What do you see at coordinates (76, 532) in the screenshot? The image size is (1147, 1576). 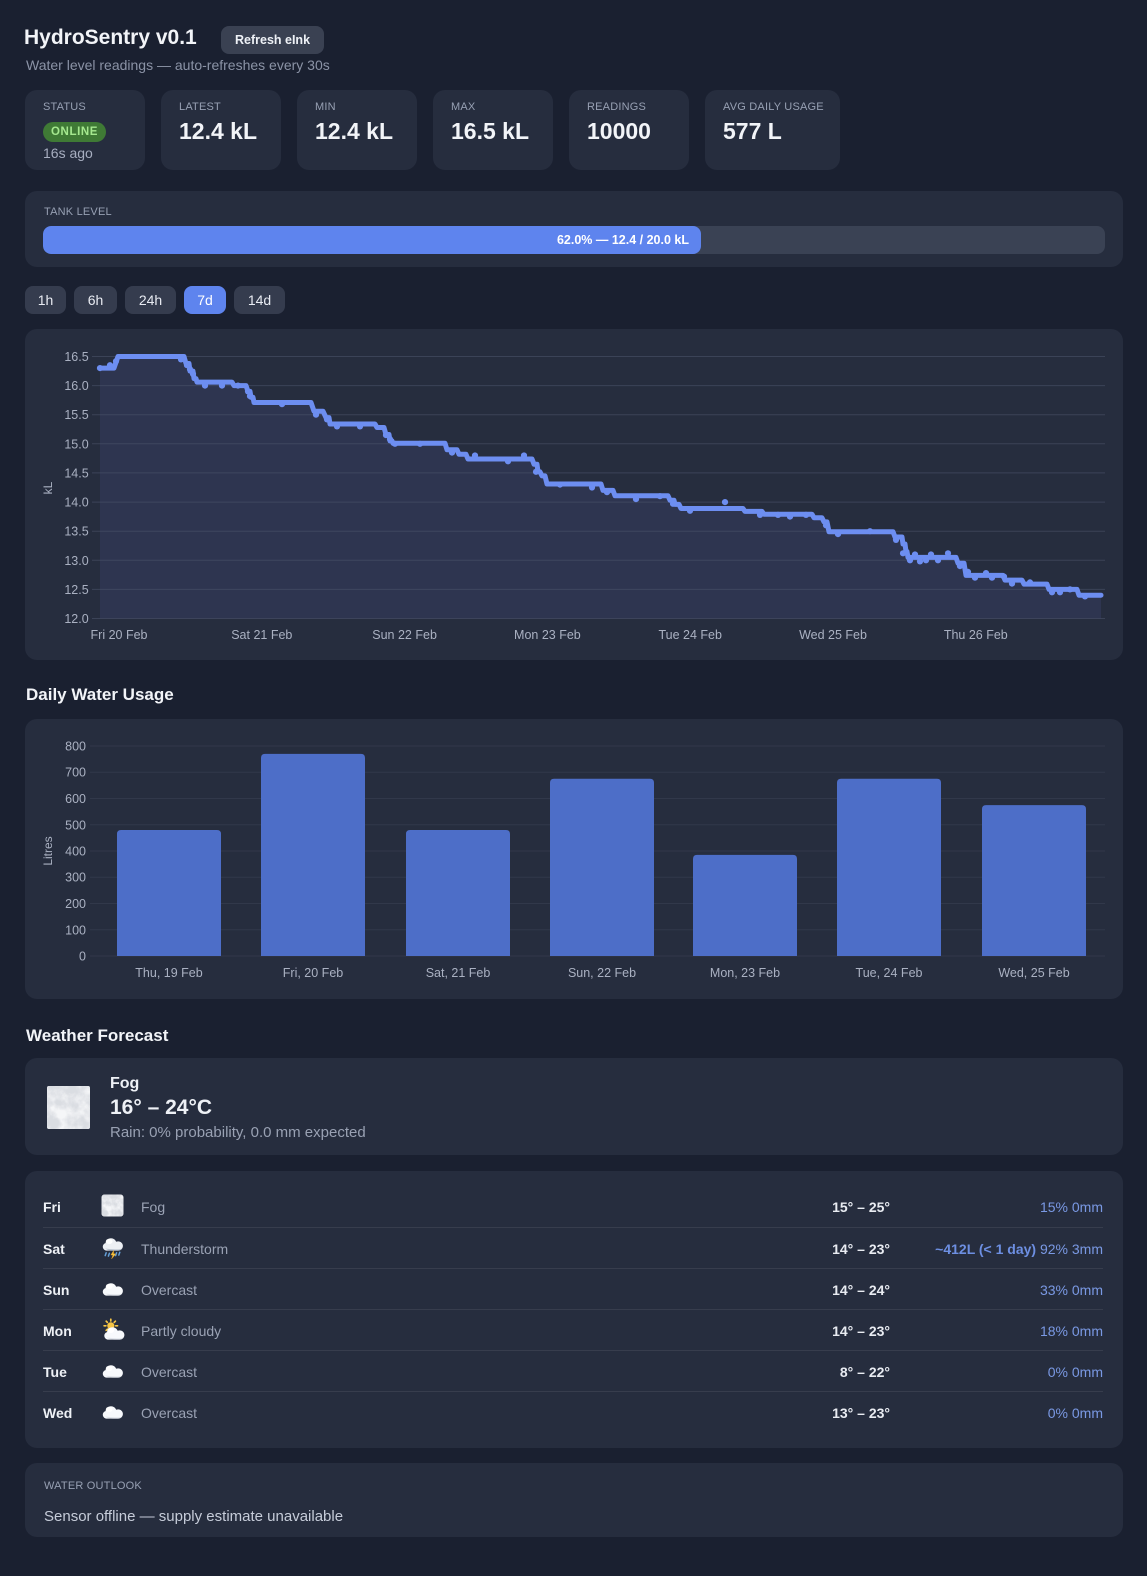 I see `svg-text: 13.5` at bounding box center [76, 532].